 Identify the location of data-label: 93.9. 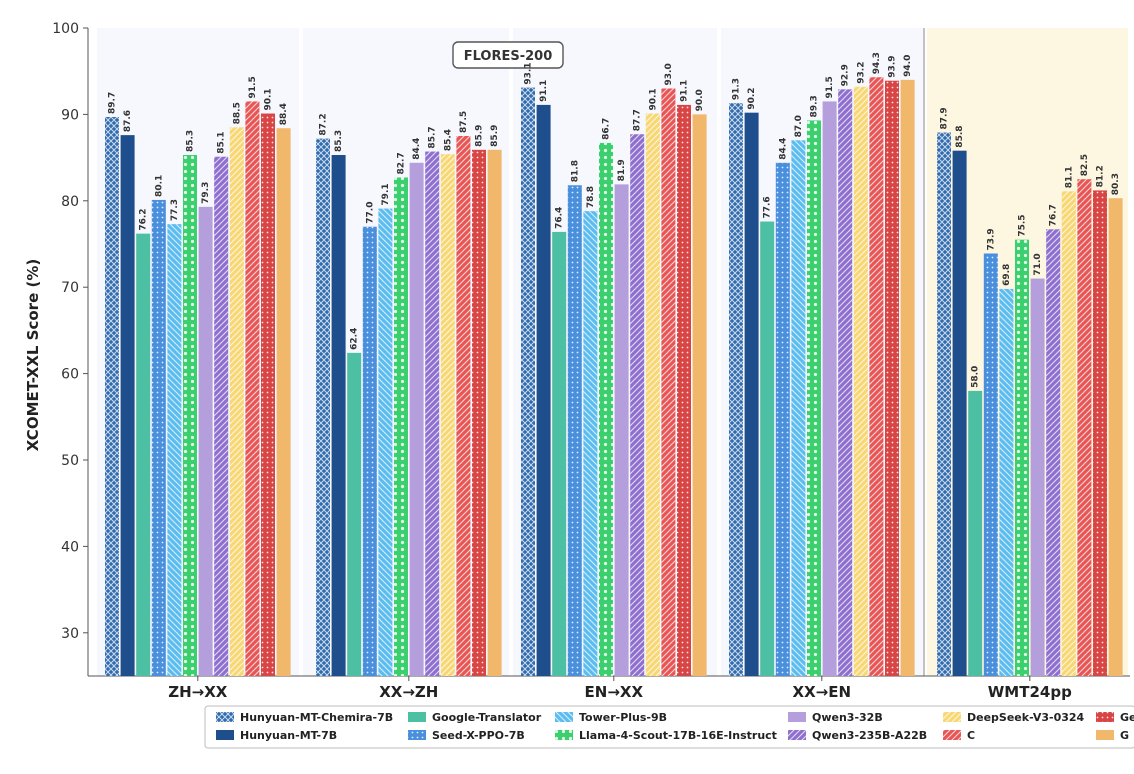
(893, 66).